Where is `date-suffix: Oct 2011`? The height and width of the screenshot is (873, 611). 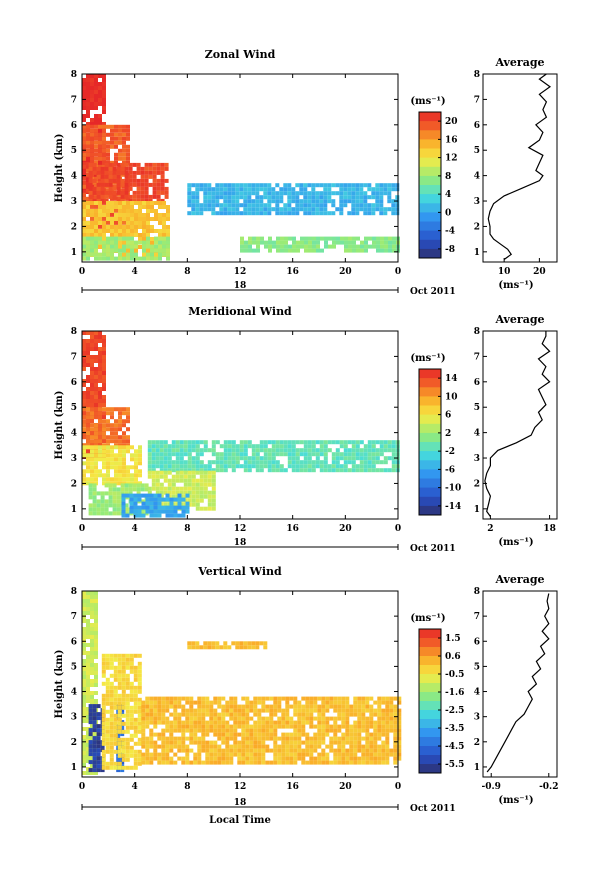
date-suffix: Oct 2011 is located at coordinates (433, 292).